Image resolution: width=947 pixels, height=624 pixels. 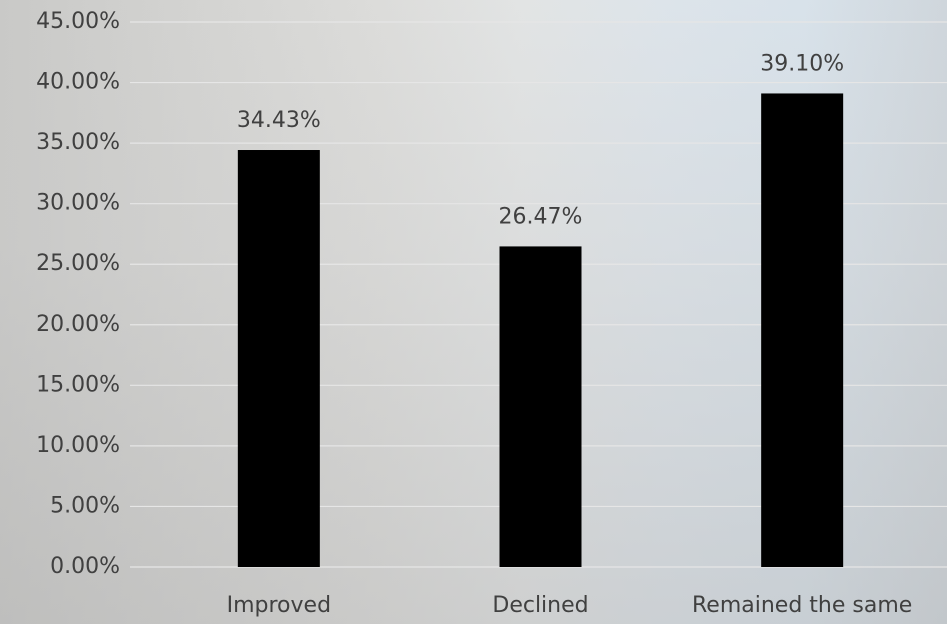 I want to click on x-tick-label: Remained the same, so click(x=802, y=605).